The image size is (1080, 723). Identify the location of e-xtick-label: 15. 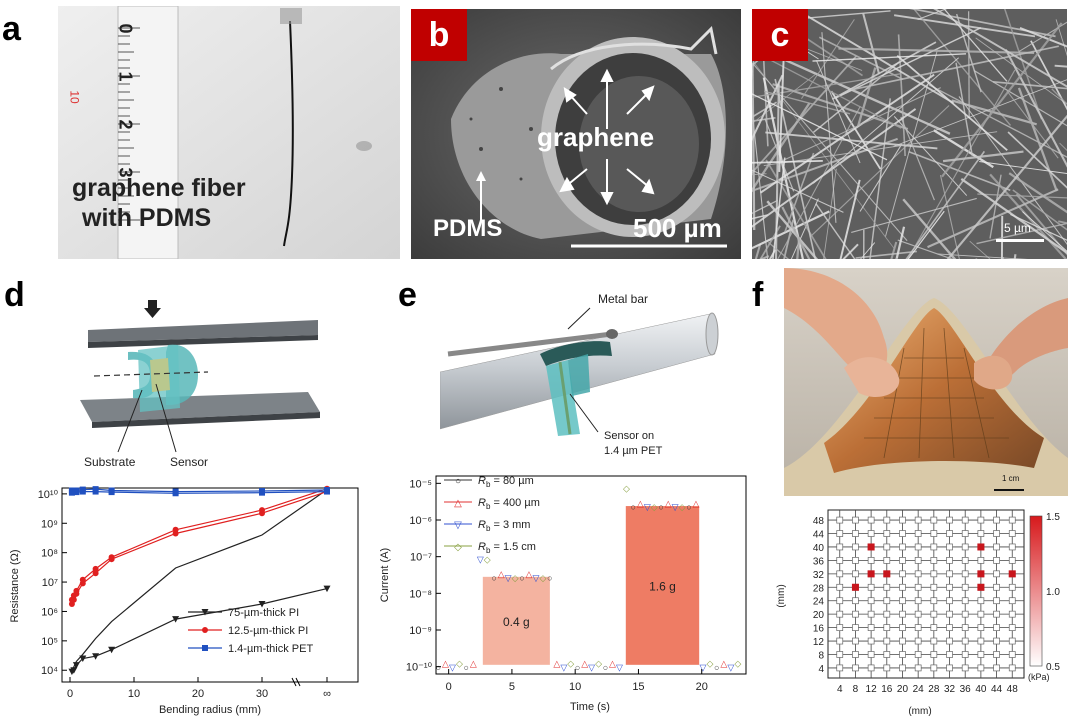
(638, 687).